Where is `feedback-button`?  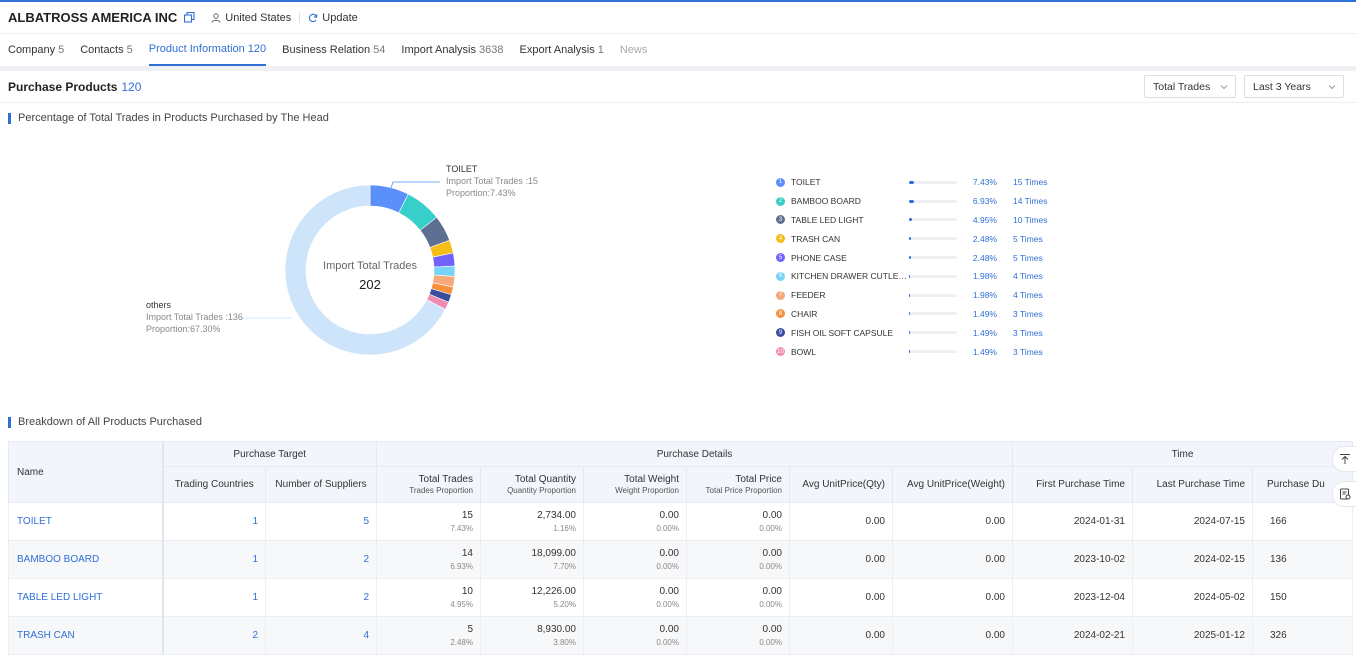
feedback-button is located at coordinates (1344, 494).